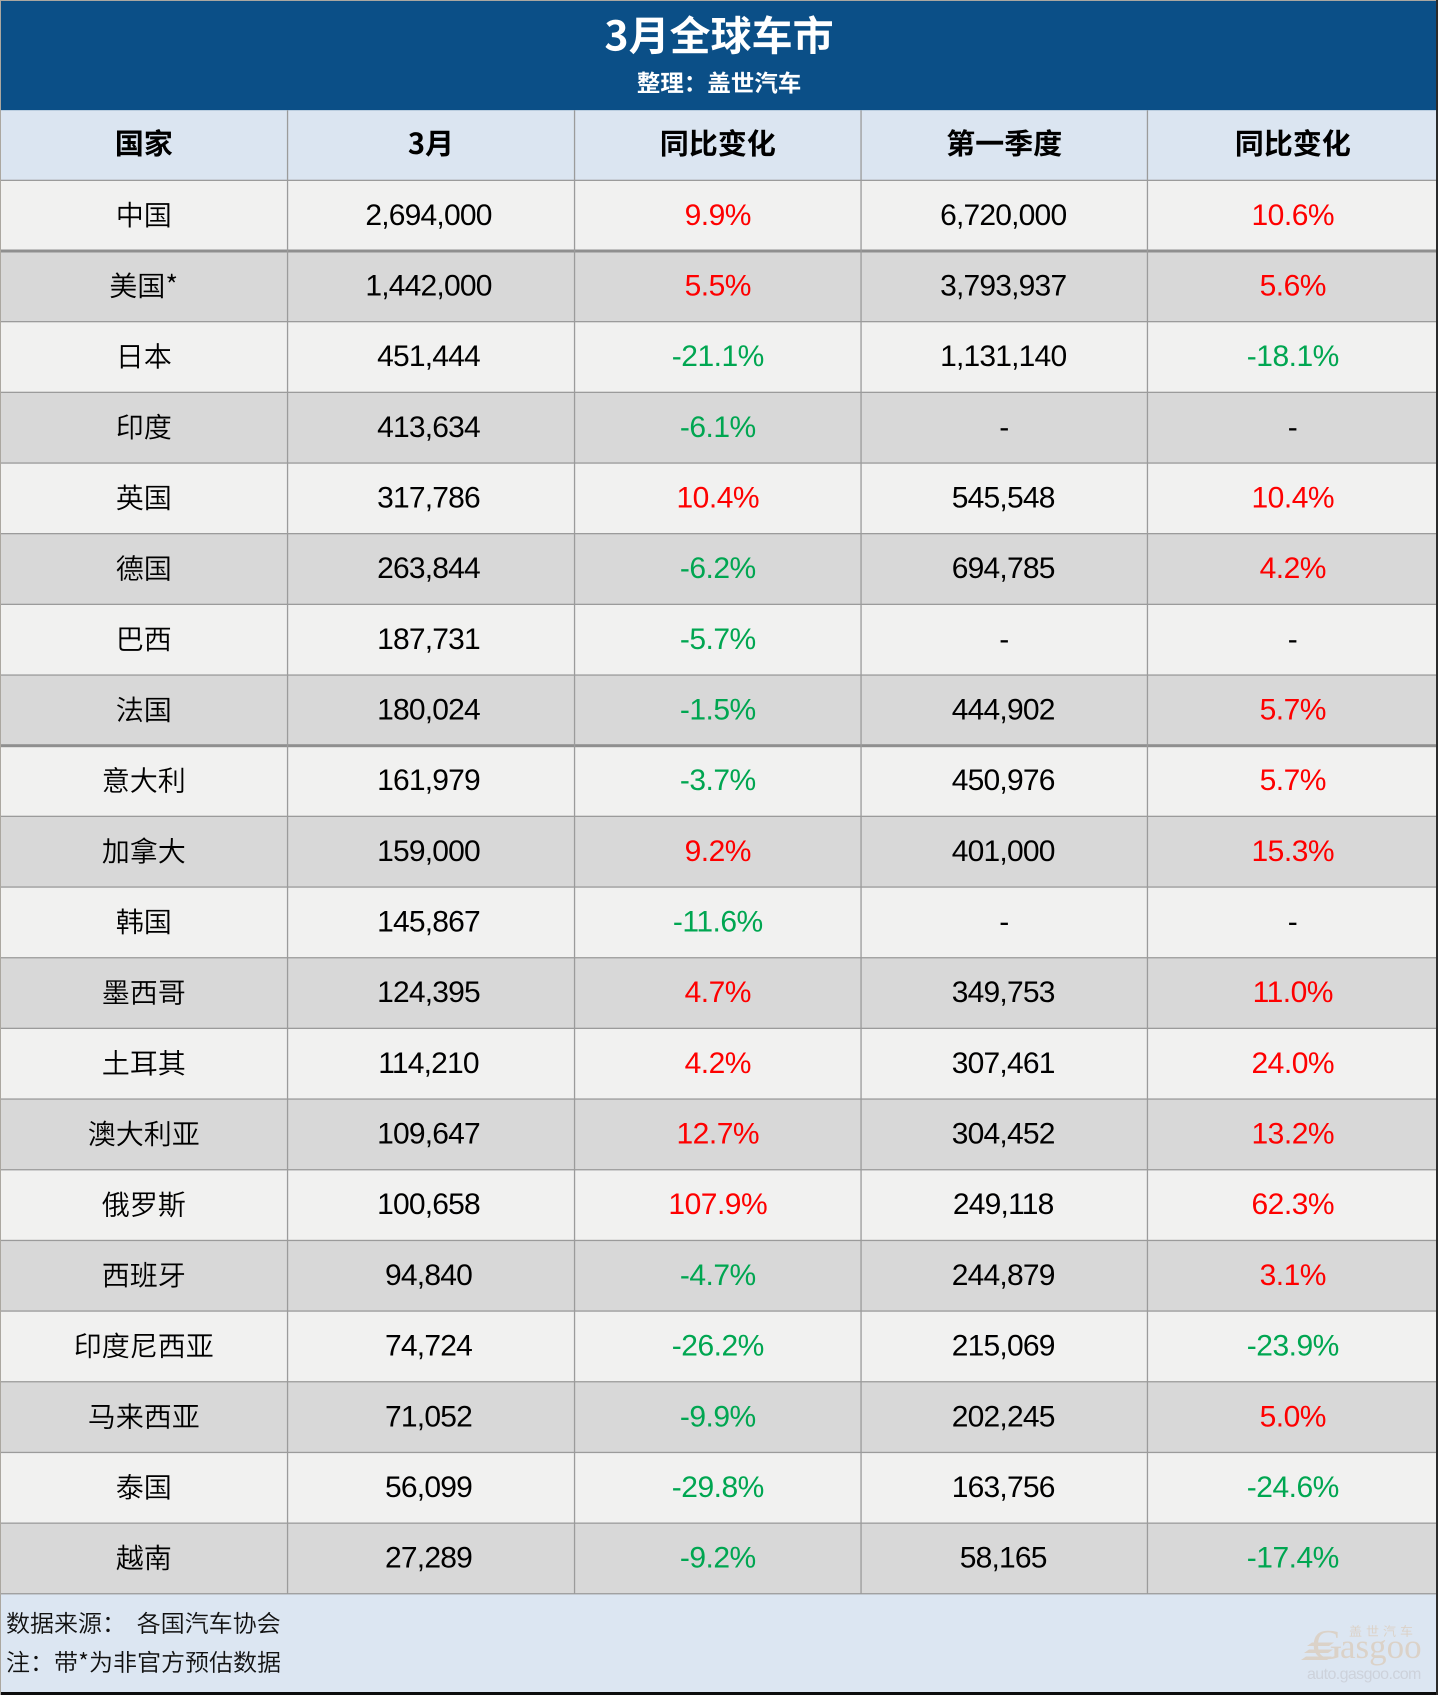 Image resolution: width=1438 pixels, height=1695 pixels. Describe the element at coordinates (1293, 356) in the screenshot. I see `svg-text: -18.1%` at that location.